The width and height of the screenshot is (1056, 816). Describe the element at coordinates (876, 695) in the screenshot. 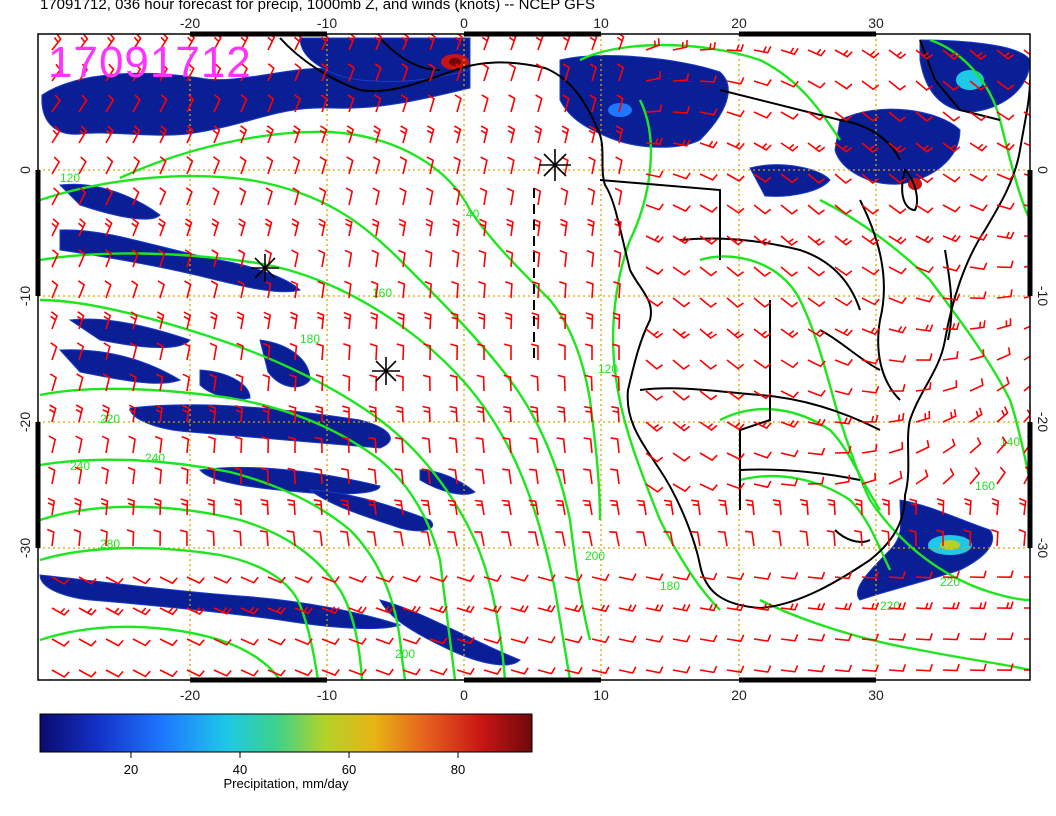

I see `x-tick-bottom: 30` at that location.